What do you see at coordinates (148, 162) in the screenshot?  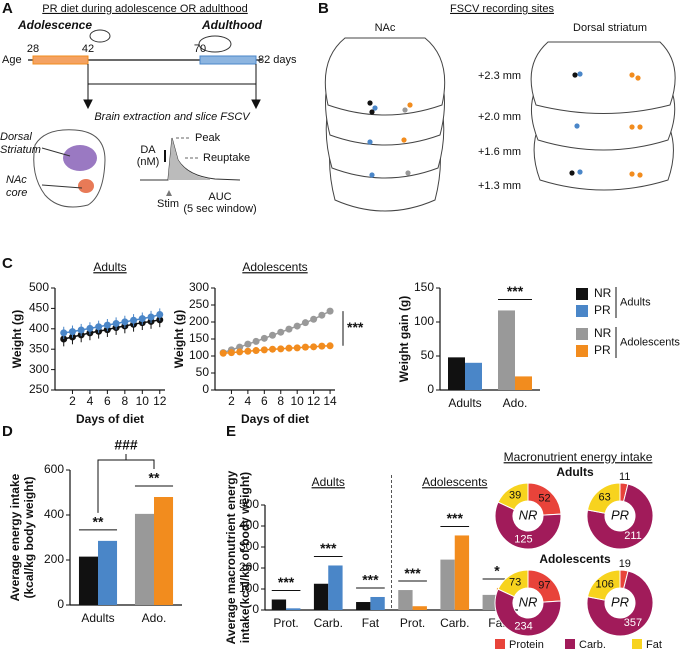 I see `trace-label: (nM)` at bounding box center [148, 162].